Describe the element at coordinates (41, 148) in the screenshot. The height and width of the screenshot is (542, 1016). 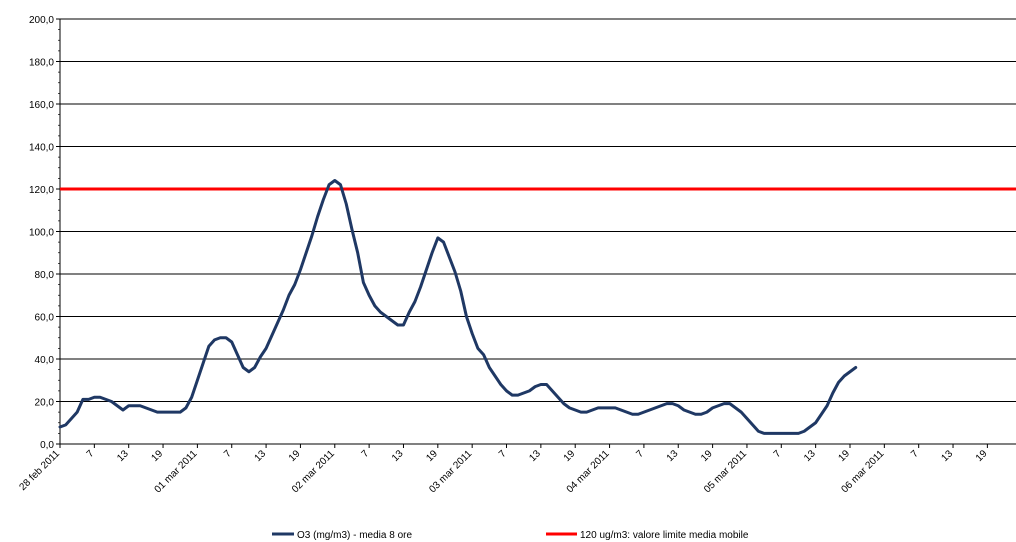
I see `y-tick-label: 140,0` at that location.